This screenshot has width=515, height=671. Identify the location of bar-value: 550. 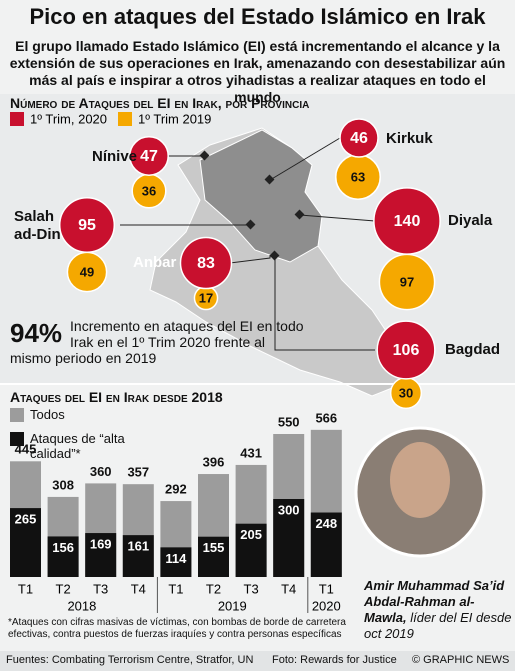
(289, 421).